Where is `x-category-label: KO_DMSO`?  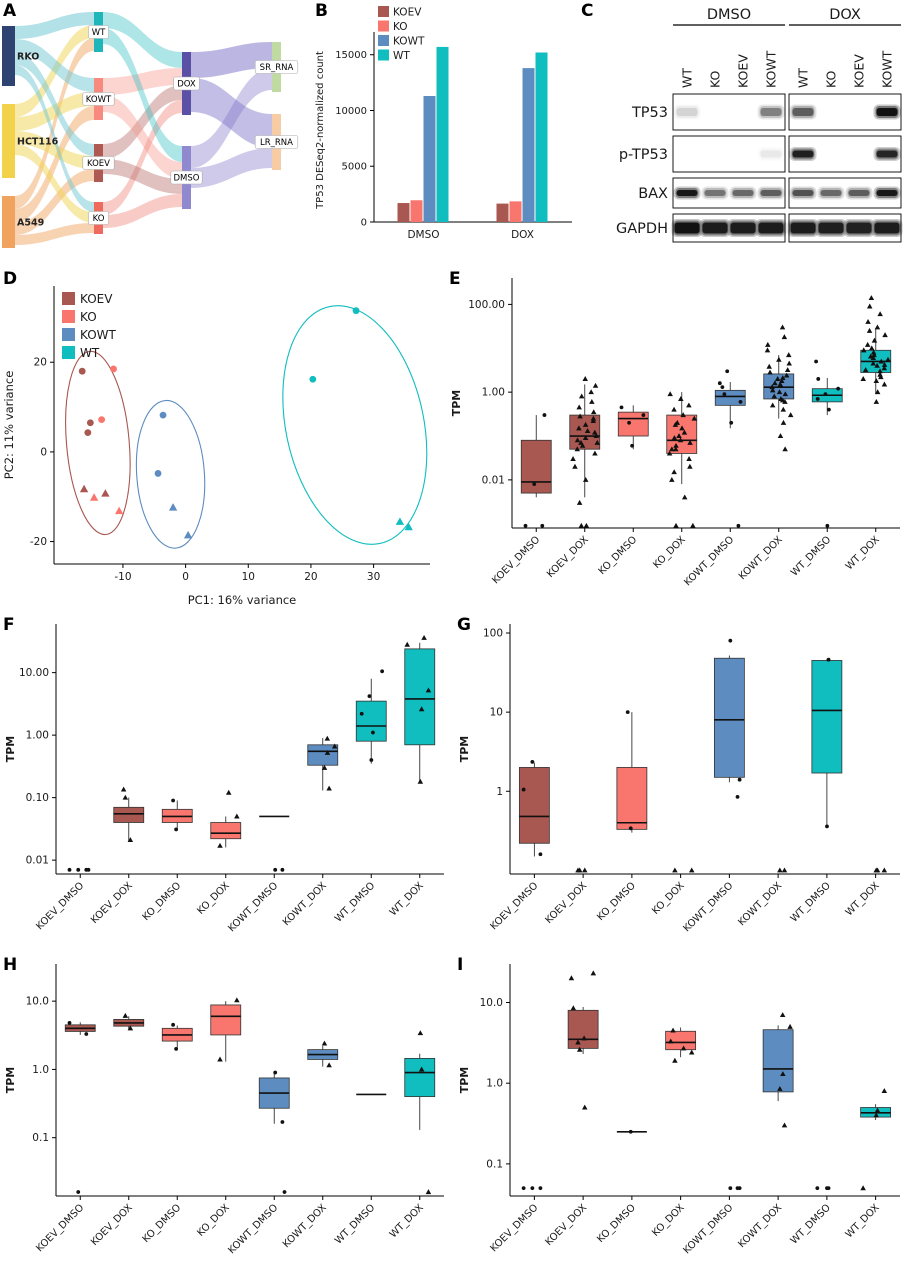
x-category-label: KO_DMSO is located at coordinates (618, 555).